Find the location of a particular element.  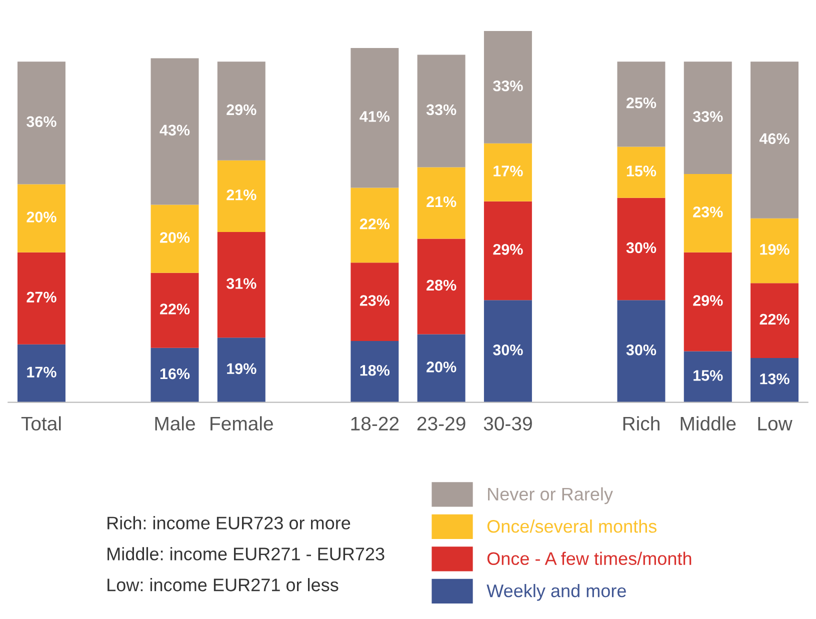

data-label: 46% is located at coordinates (774, 138).